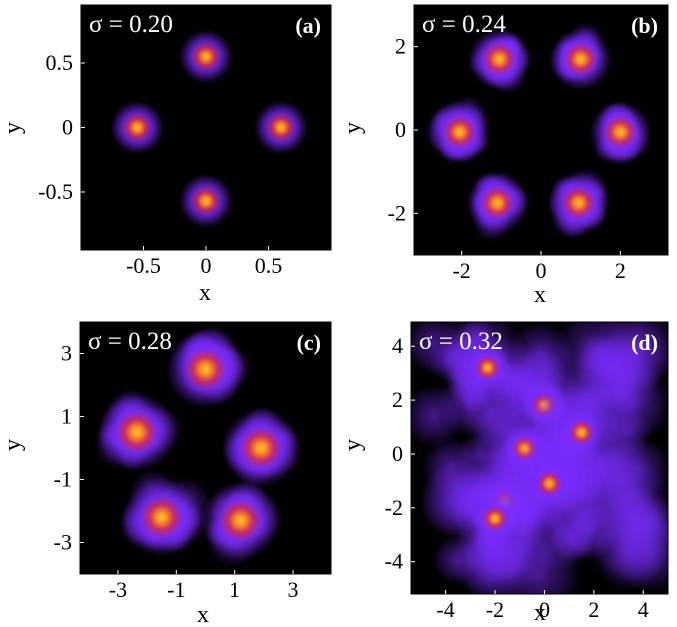 The image size is (677, 627). What do you see at coordinates (636, 469) in the screenshot?
I see `density-haze` at bounding box center [636, 469].